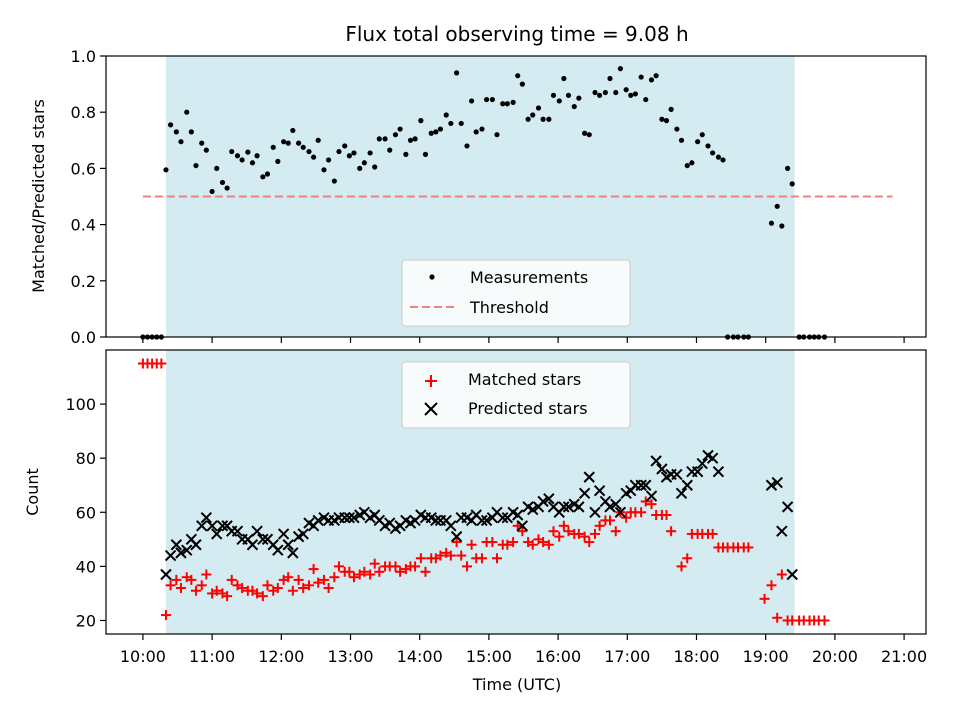 This screenshot has width=960, height=720. Describe the element at coordinates (528, 408) in the screenshot. I see `legend-predicted-label: Predicted stars` at that location.